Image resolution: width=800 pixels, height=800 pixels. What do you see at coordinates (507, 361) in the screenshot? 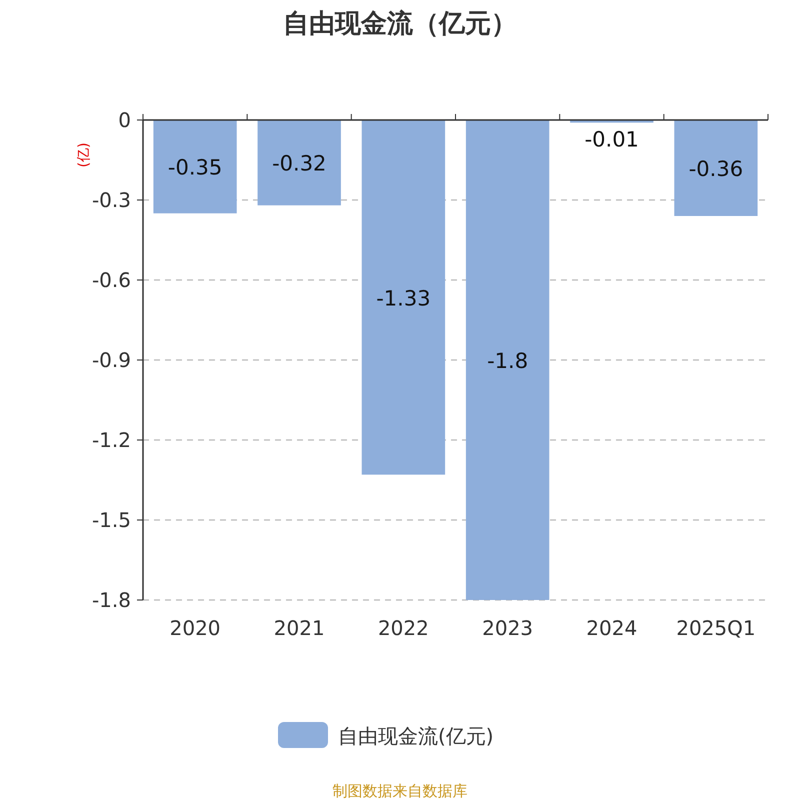
I see `data-label: -1.8` at bounding box center [507, 361].